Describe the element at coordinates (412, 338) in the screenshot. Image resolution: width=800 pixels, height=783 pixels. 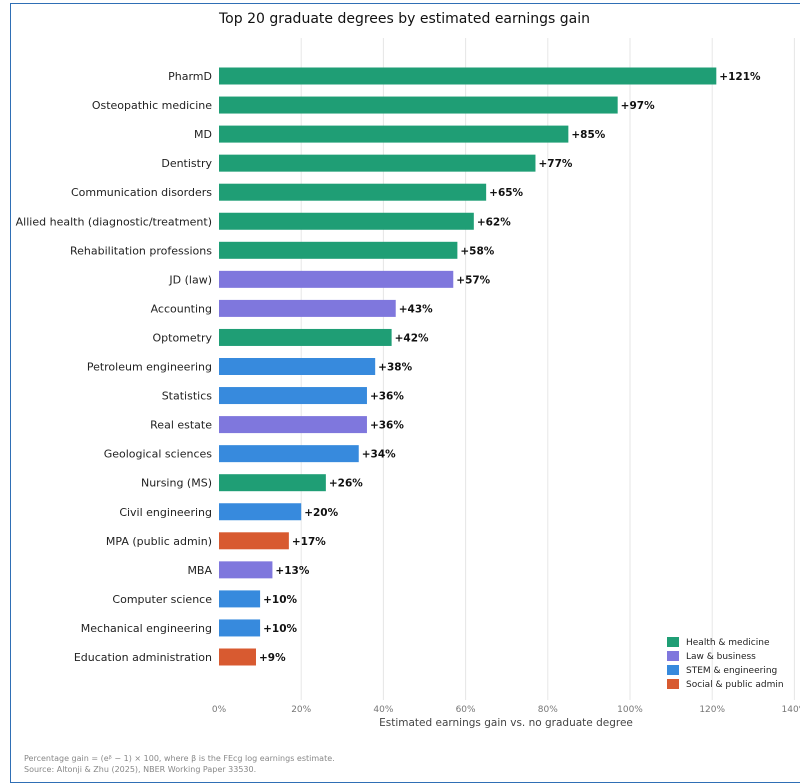
I see `value-label: +42%` at that location.